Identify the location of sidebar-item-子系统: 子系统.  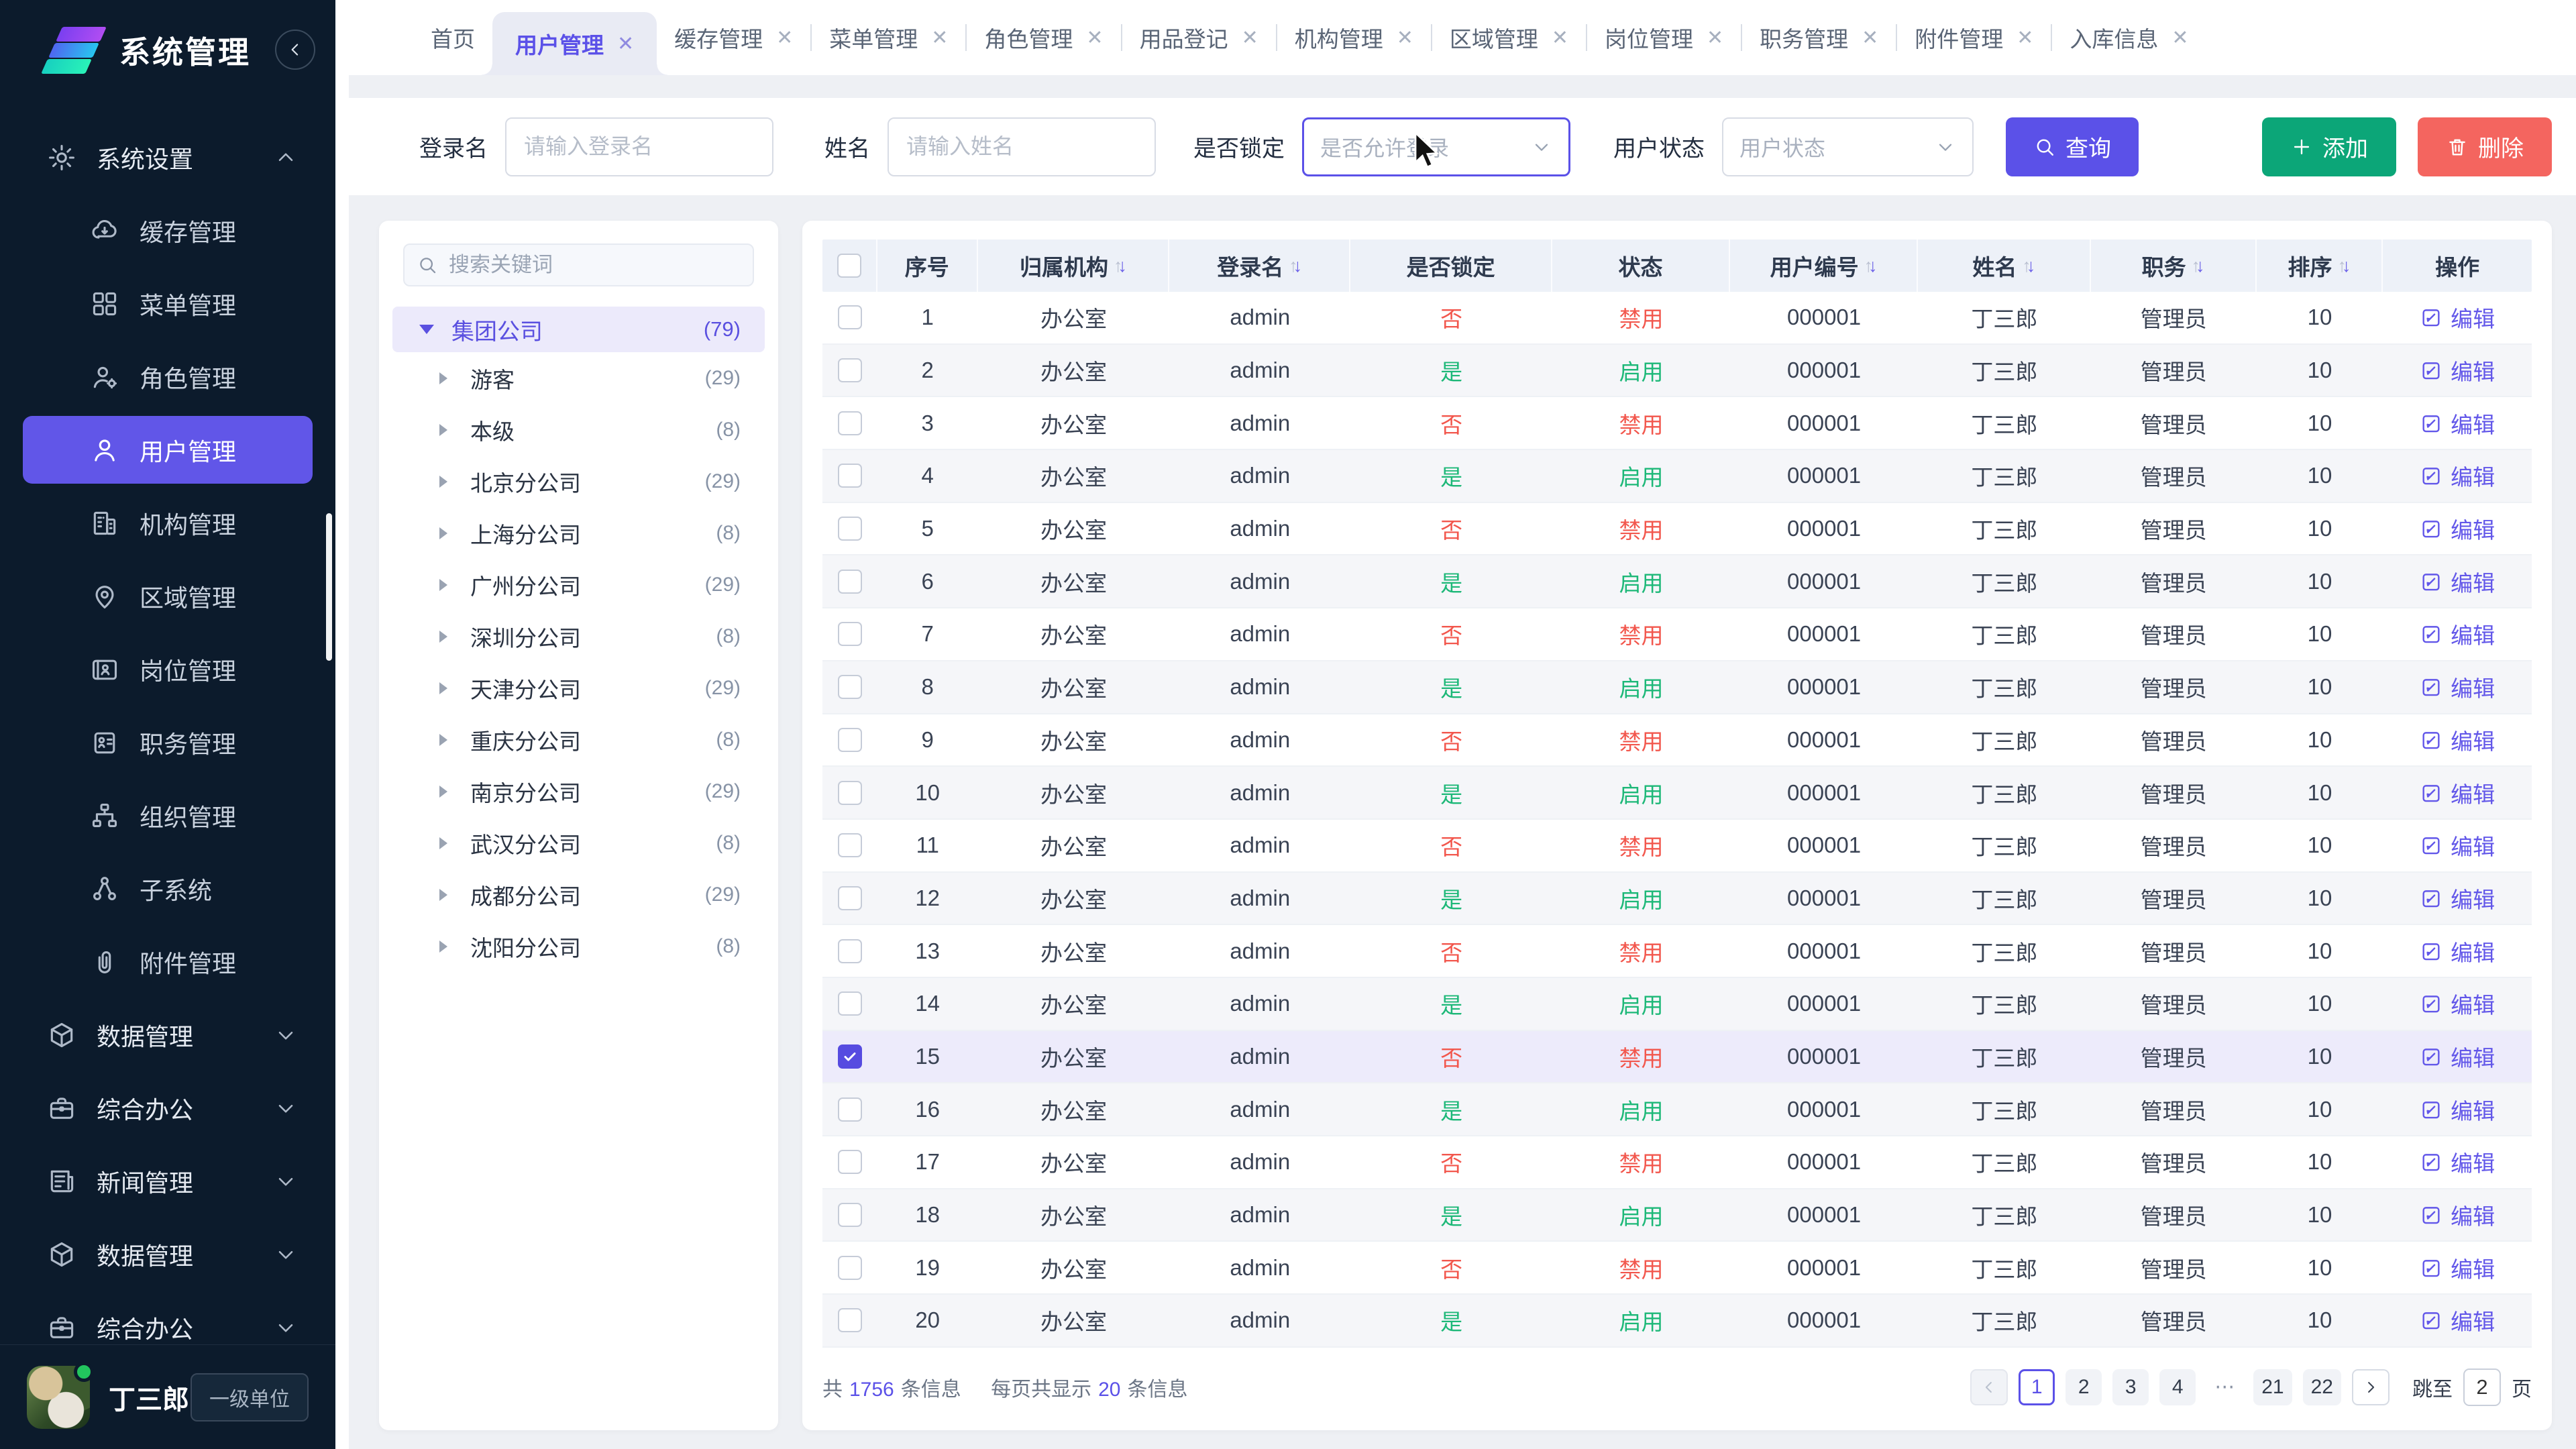
(167, 888).